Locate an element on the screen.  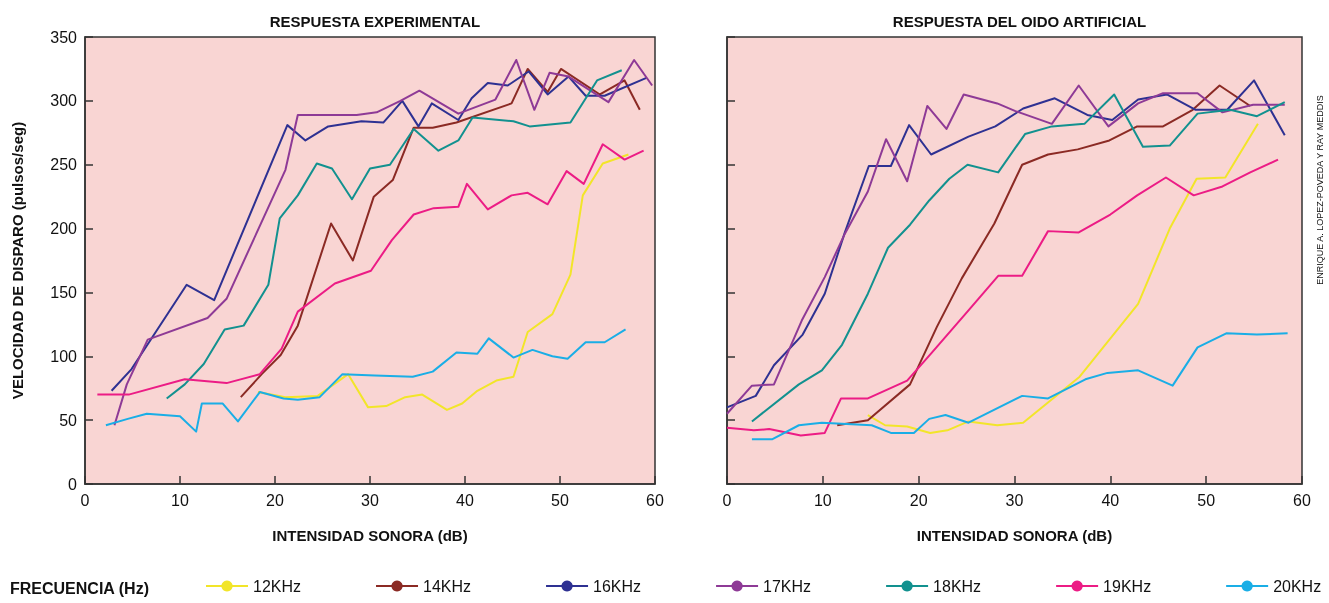
text: ENRIQUE A. LOPEZ-POVEDA Y RAY MEDDIS is located at coordinates (1320, 190).